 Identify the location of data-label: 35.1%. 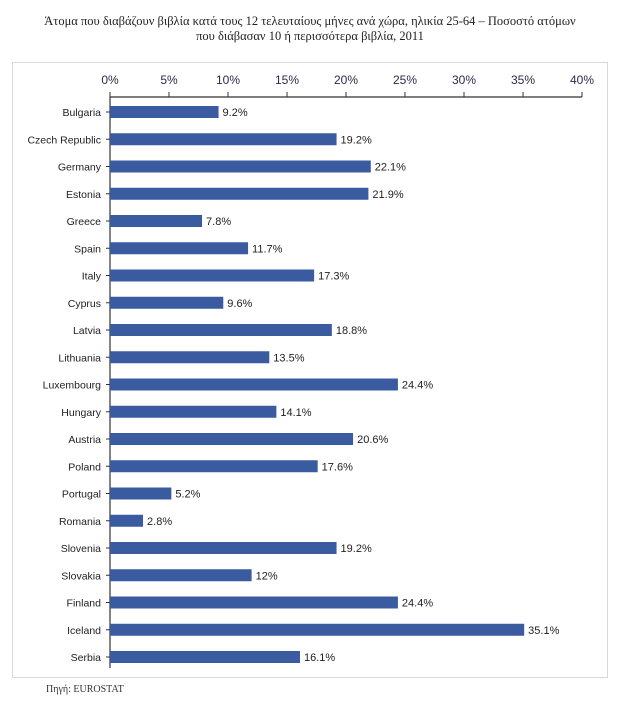
(543, 631).